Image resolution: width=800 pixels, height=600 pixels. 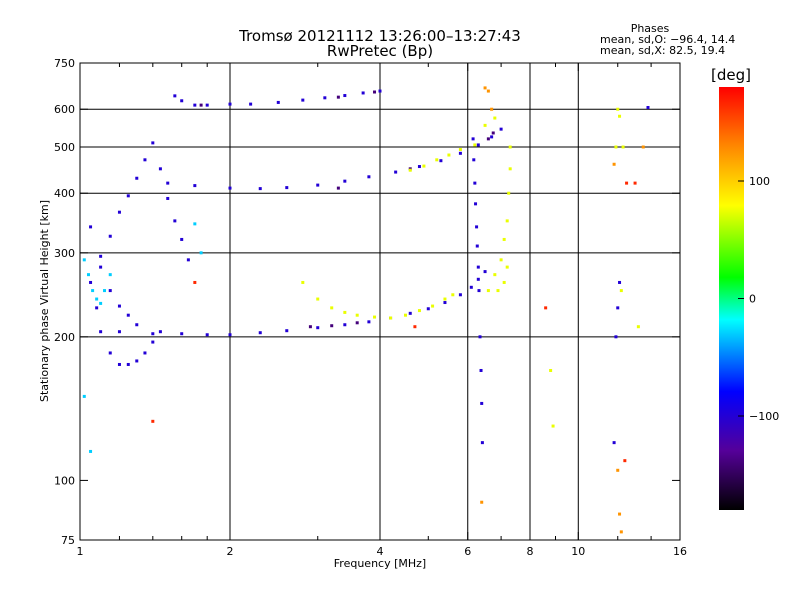 I want to click on x-tick-label: 1, so click(x=80, y=551).